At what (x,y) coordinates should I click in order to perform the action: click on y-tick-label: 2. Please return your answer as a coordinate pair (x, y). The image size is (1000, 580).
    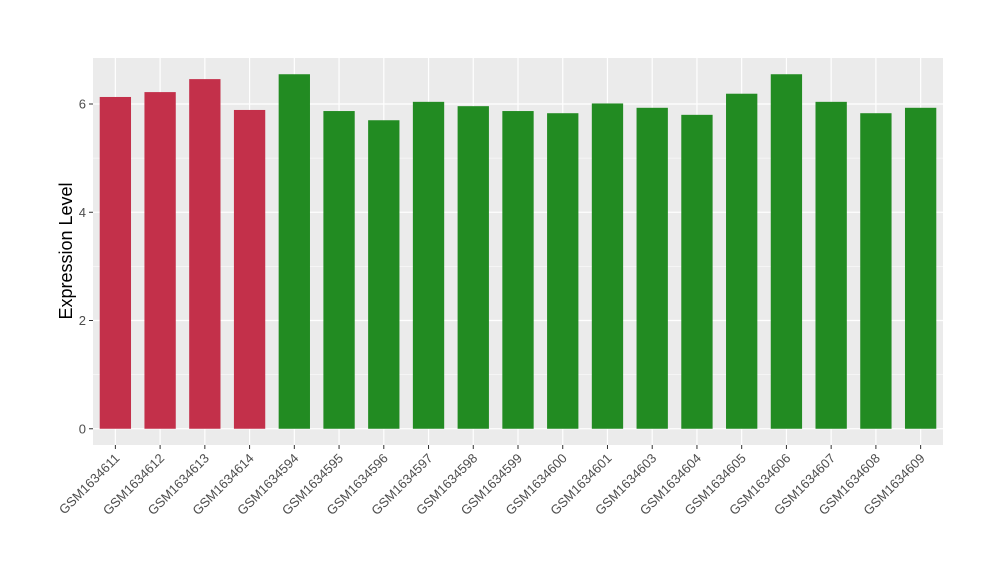
    Looking at the image, I should click on (82, 320).